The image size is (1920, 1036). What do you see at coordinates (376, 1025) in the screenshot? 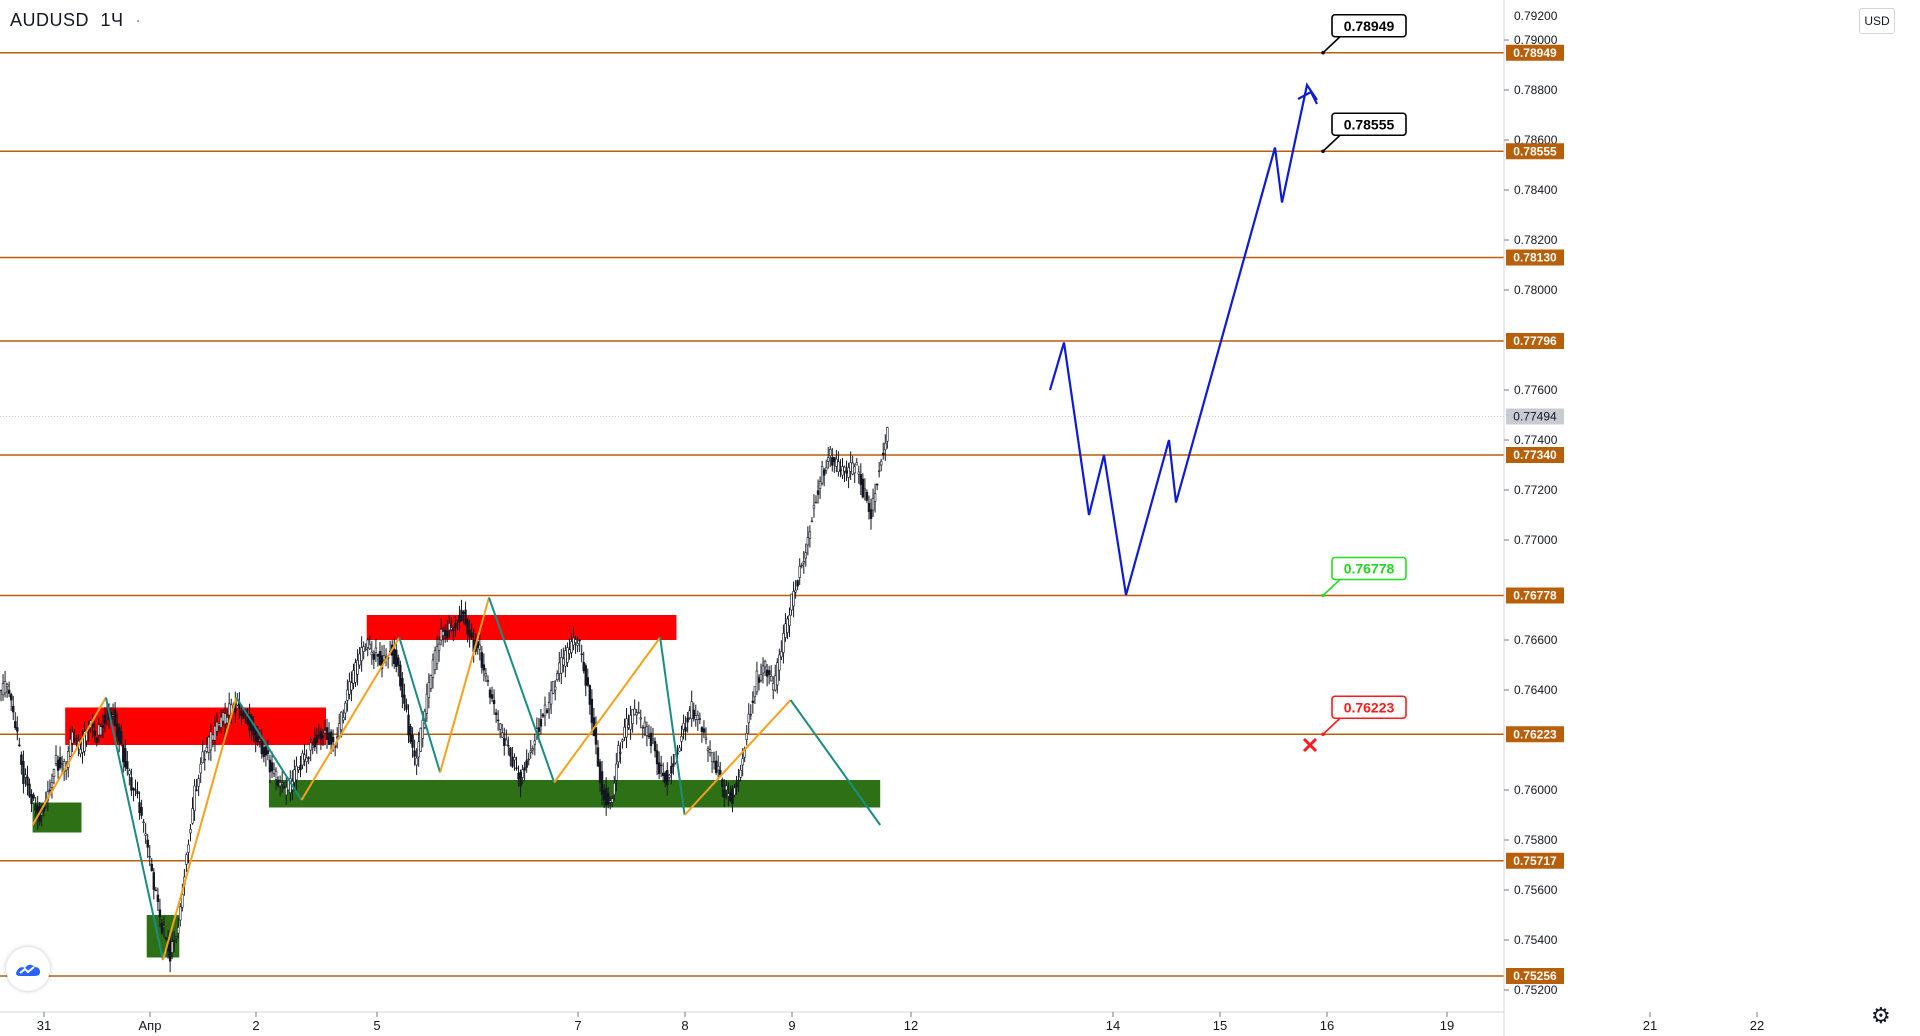
I see `time-tick-label: 5` at bounding box center [376, 1025].